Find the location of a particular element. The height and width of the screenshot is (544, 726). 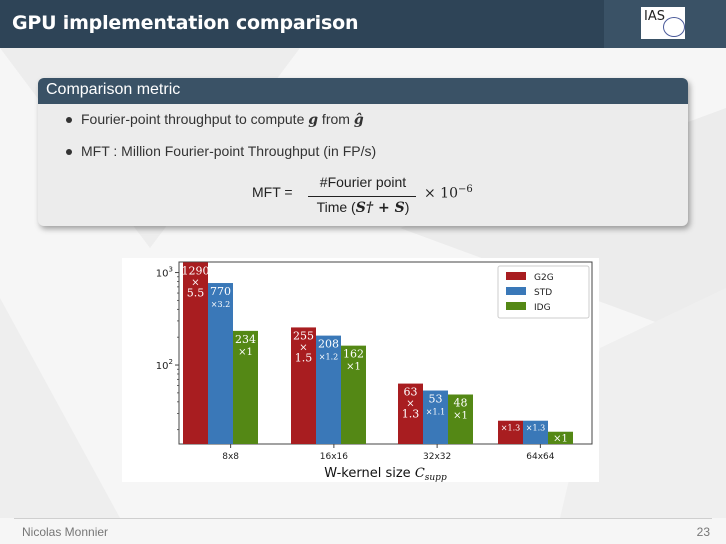

data-label: 53 is located at coordinates (436, 399).